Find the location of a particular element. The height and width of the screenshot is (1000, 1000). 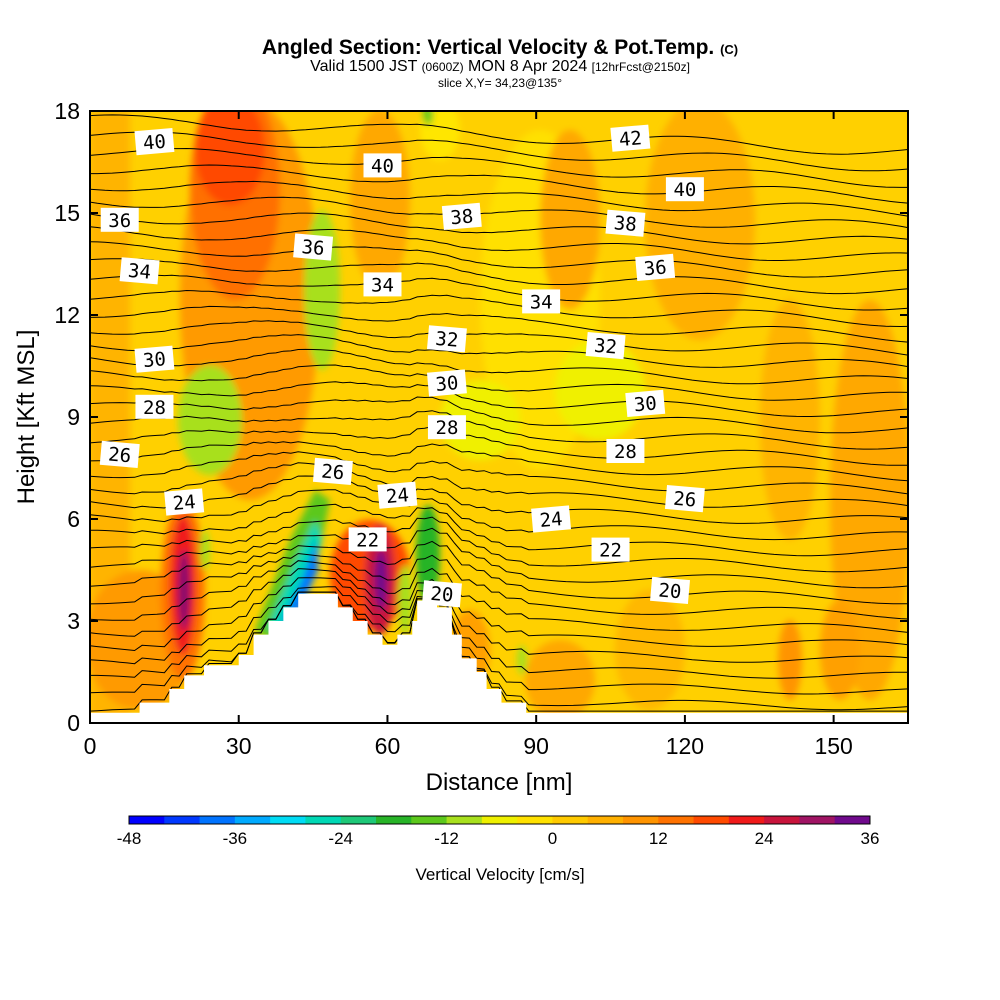

y-tick-label: 18 is located at coordinates (67, 111).